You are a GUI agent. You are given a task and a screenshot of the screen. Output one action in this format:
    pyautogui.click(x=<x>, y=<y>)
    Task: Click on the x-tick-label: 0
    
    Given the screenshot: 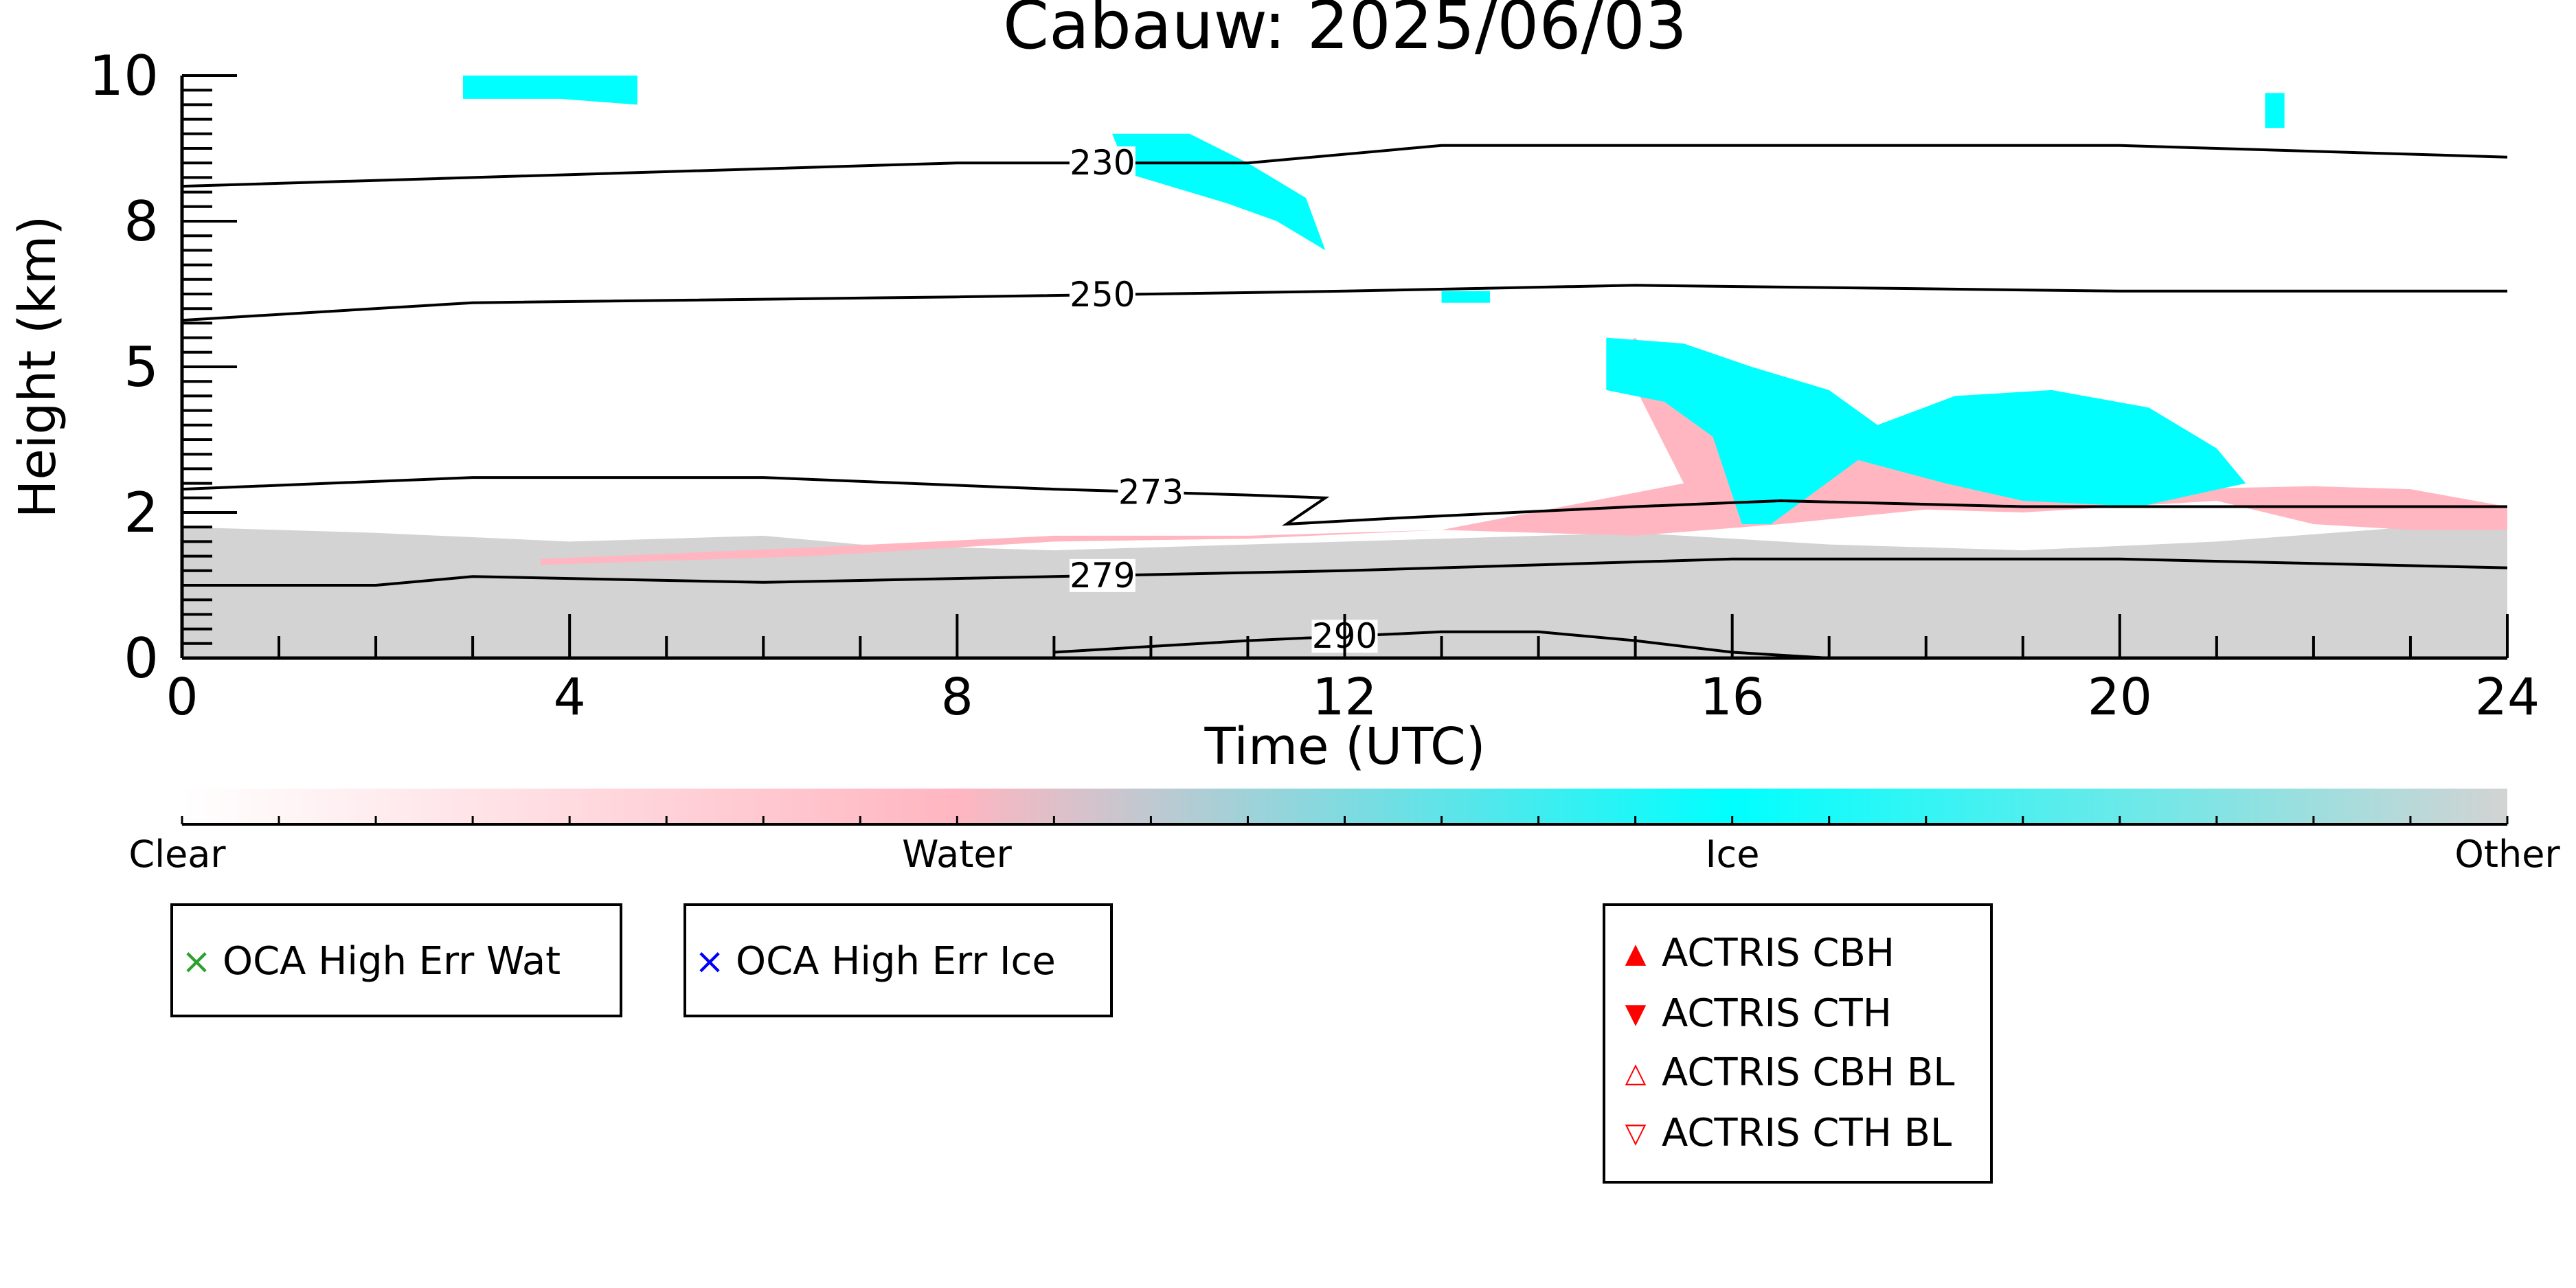 What is the action you would take?
    pyautogui.click(x=182, y=697)
    